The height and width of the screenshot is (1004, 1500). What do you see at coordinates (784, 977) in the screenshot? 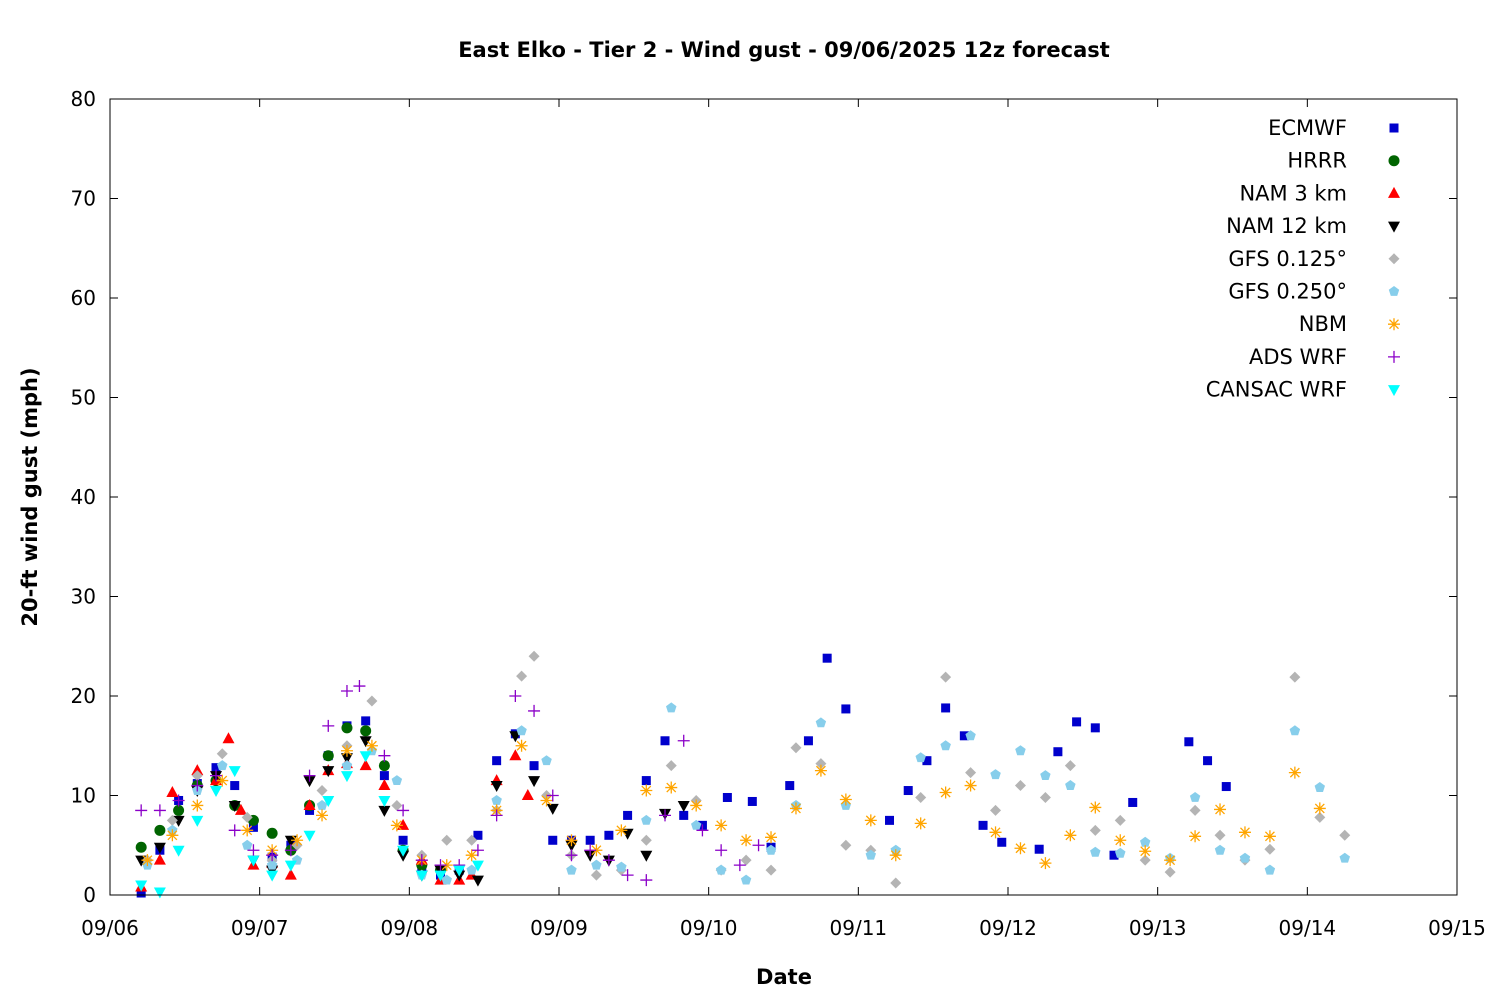
I see `x-axis-label: Date` at bounding box center [784, 977].